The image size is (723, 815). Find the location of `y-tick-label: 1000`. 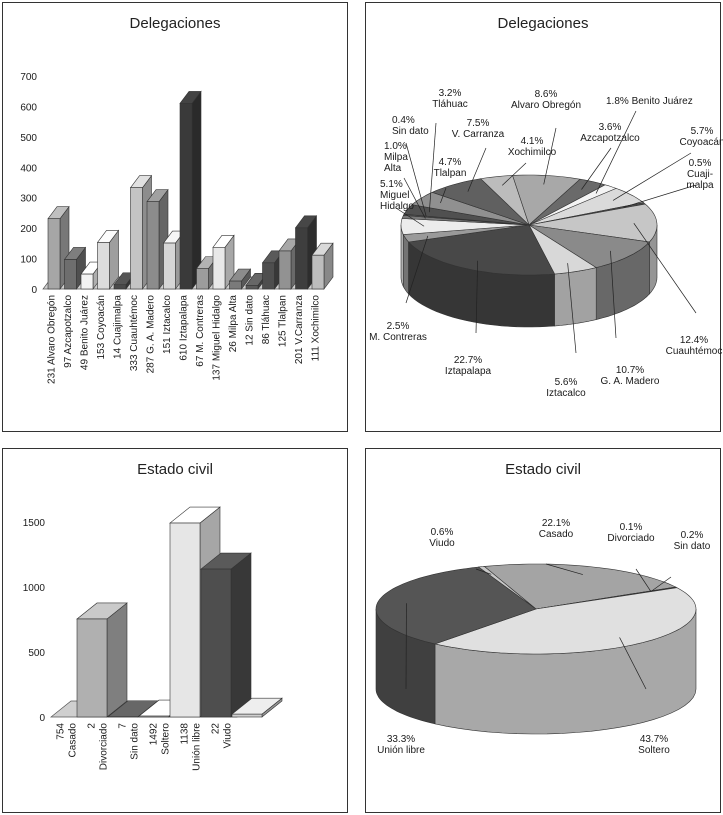

y-tick-label: 1000 is located at coordinates (34, 588).